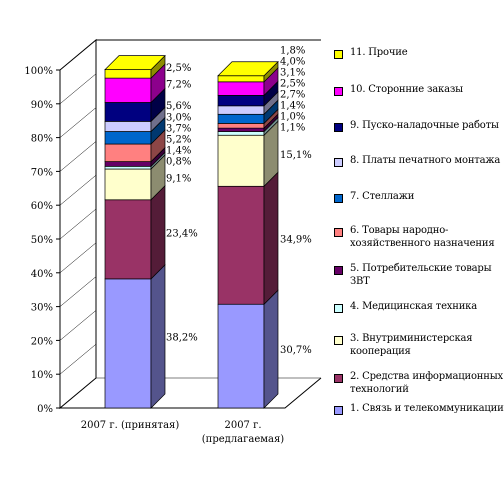 The height and width of the screenshot is (499, 504). What do you see at coordinates (292, 83) in the screenshot?
I see `data-label: 2,5%` at bounding box center [292, 83].